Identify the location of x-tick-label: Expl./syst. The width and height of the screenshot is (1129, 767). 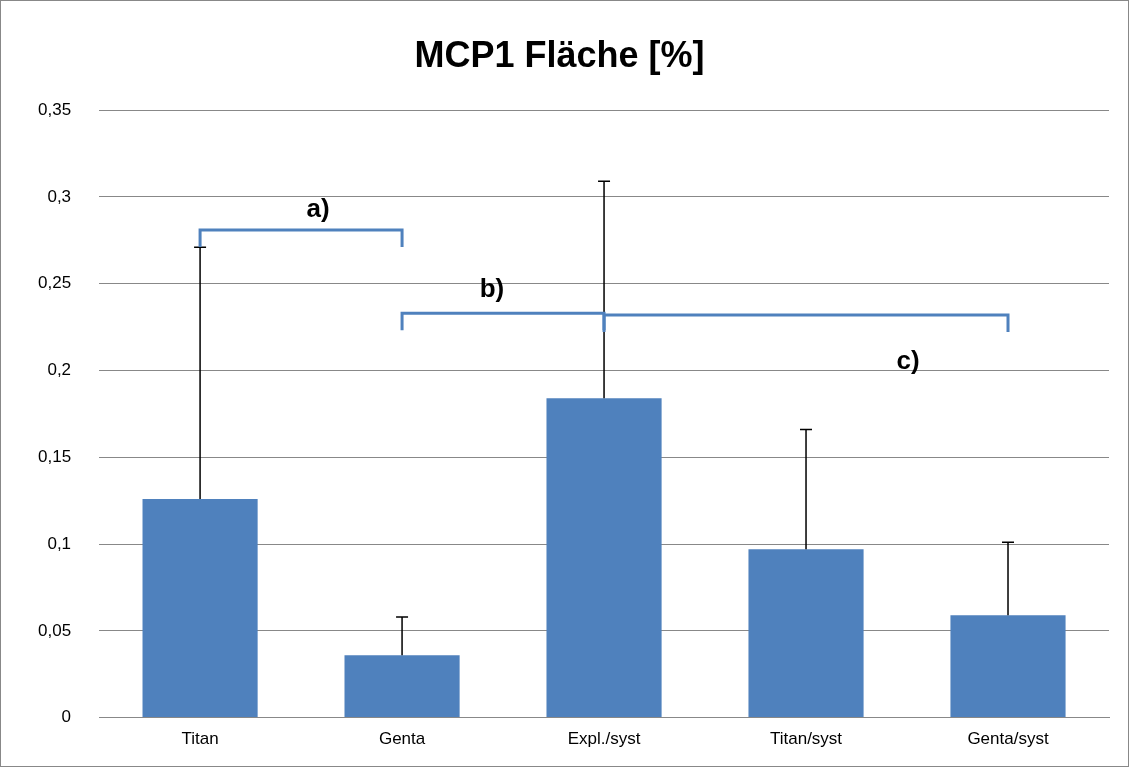
(604, 739).